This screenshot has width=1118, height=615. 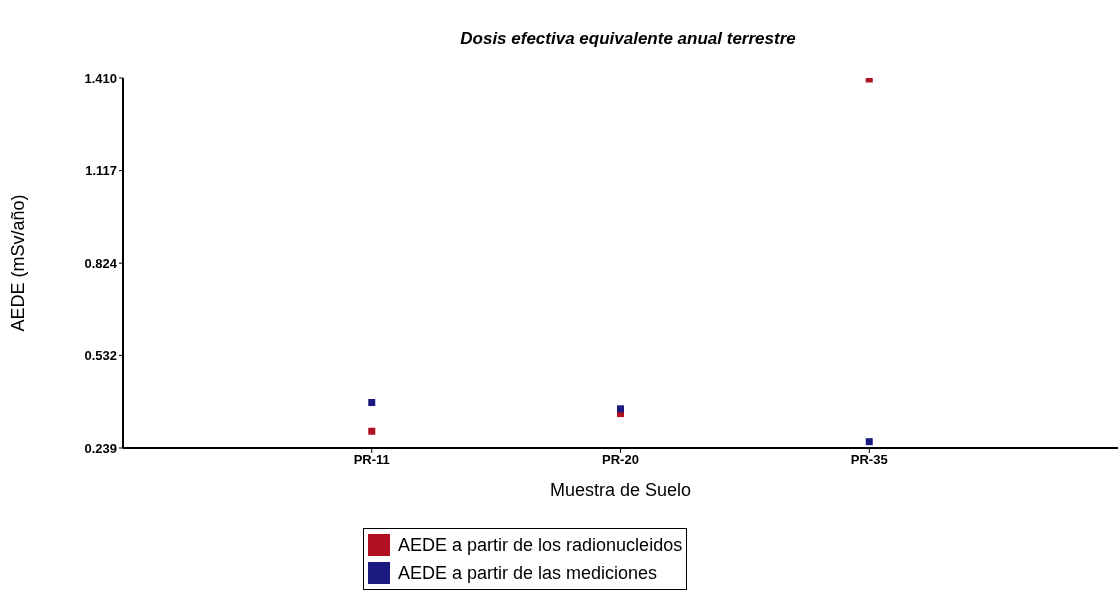 What do you see at coordinates (18, 263) in the screenshot?
I see `y-axis-title: AEDE (mSv/año)` at bounding box center [18, 263].